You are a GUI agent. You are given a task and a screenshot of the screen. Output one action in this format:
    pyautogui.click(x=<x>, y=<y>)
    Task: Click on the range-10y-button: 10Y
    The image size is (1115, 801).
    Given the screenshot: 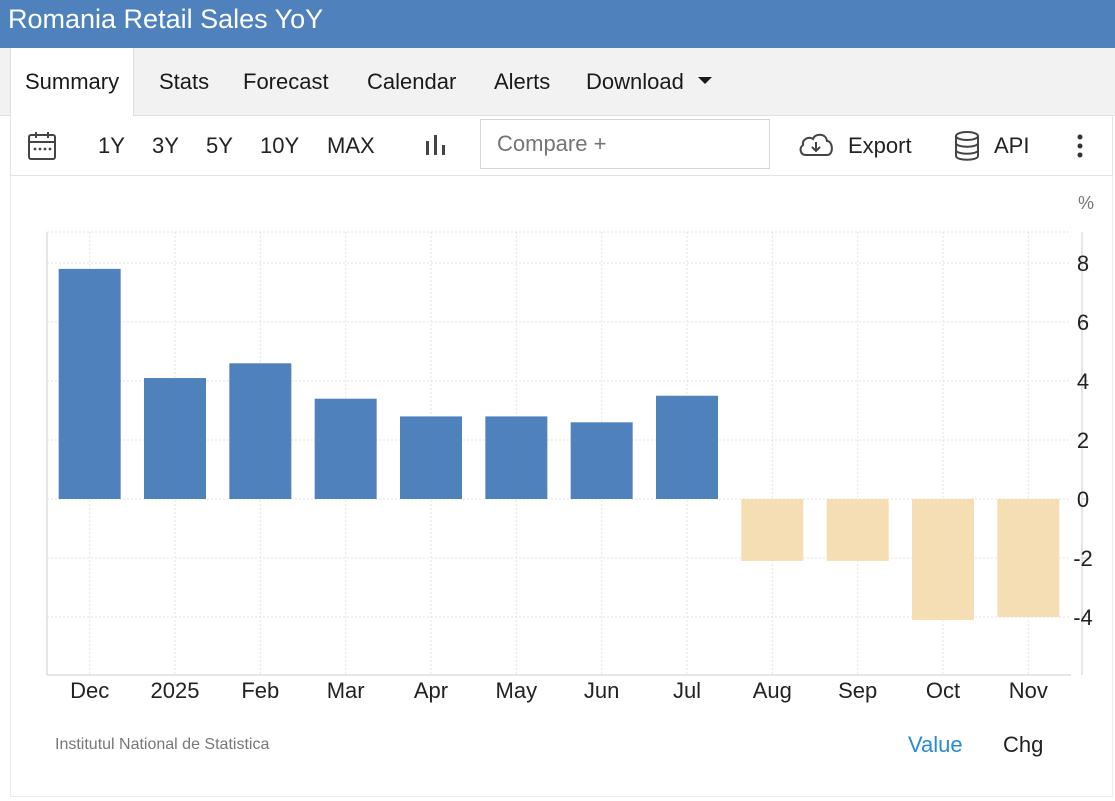 What is the action you would take?
    pyautogui.click(x=280, y=145)
    